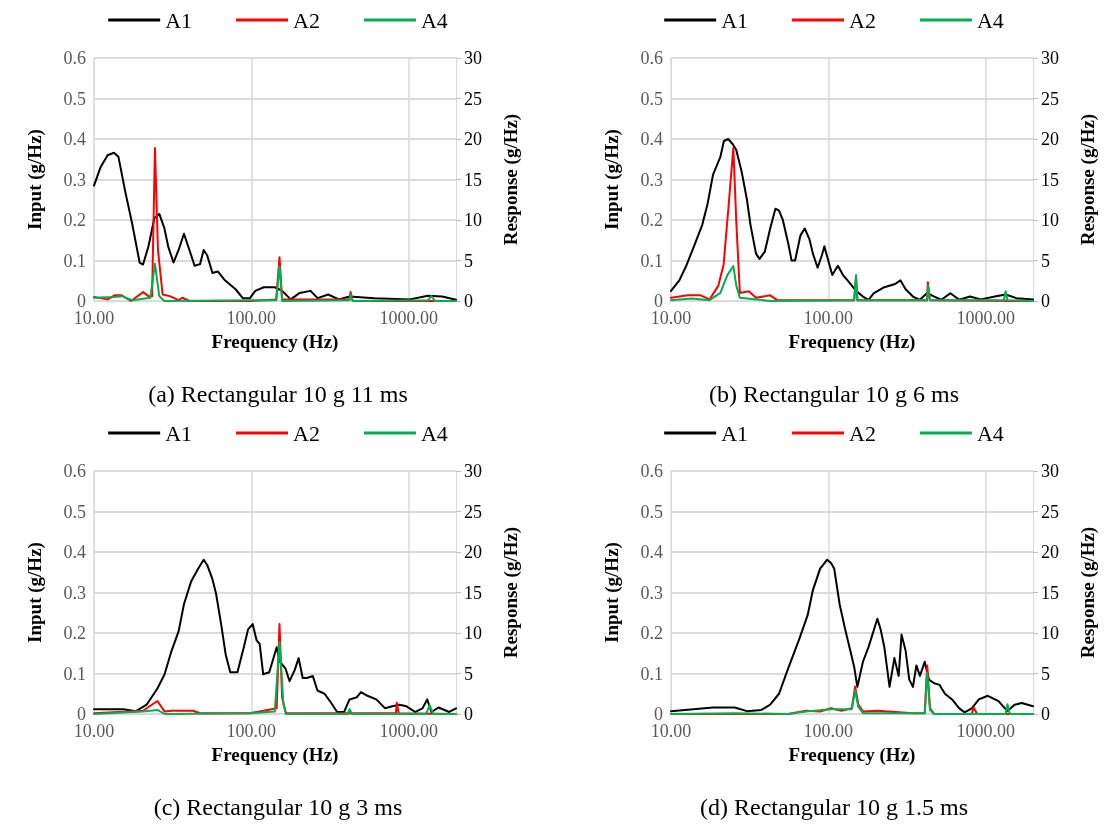 This screenshot has height=826, width=1113. I want to click on text: (a) Rectangular 10 g 11 ms, so click(278, 394).